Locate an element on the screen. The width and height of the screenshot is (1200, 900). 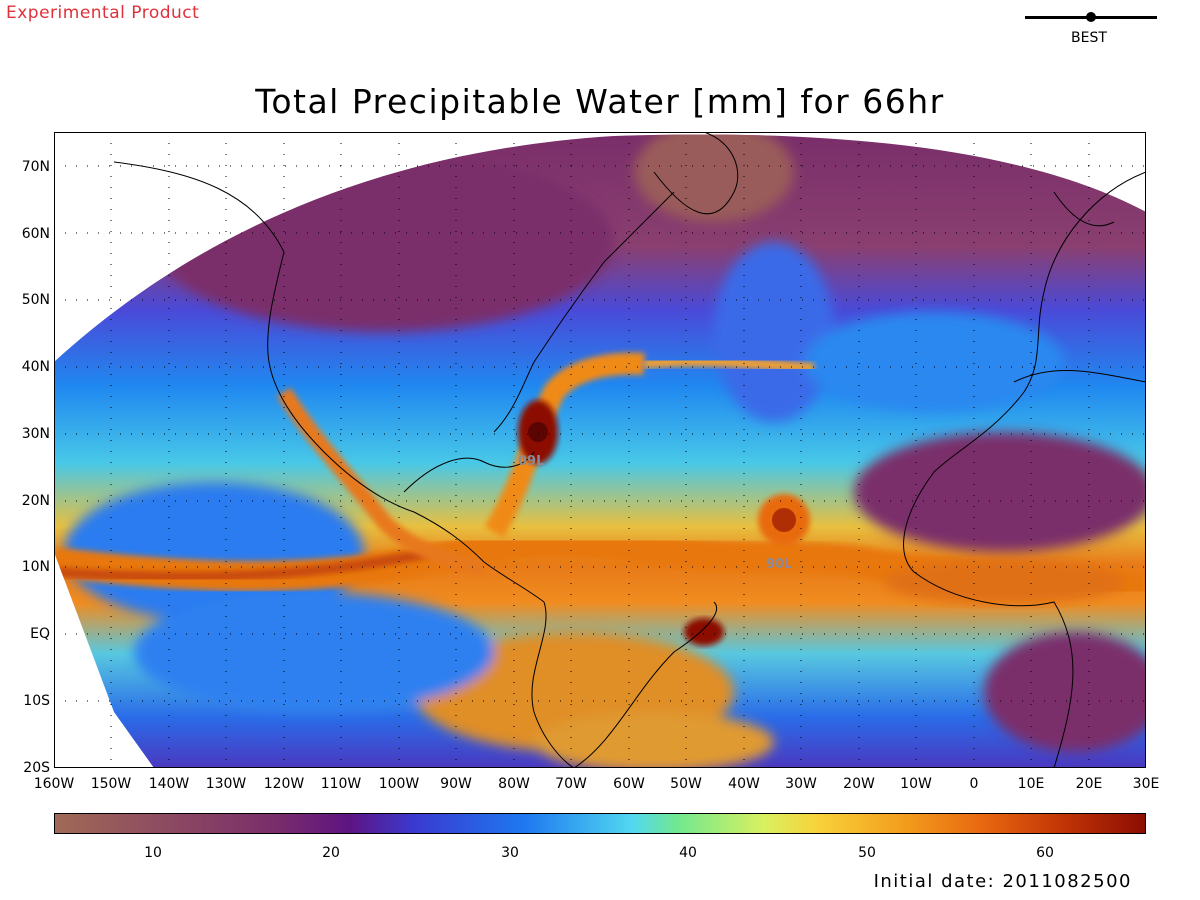
lat-label: 10N is located at coordinates (35, 567).